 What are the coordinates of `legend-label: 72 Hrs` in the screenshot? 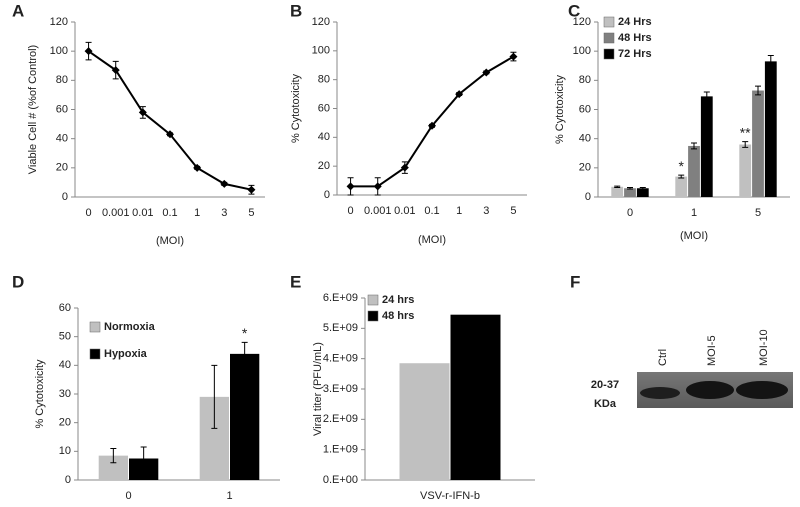 It's located at (635, 54).